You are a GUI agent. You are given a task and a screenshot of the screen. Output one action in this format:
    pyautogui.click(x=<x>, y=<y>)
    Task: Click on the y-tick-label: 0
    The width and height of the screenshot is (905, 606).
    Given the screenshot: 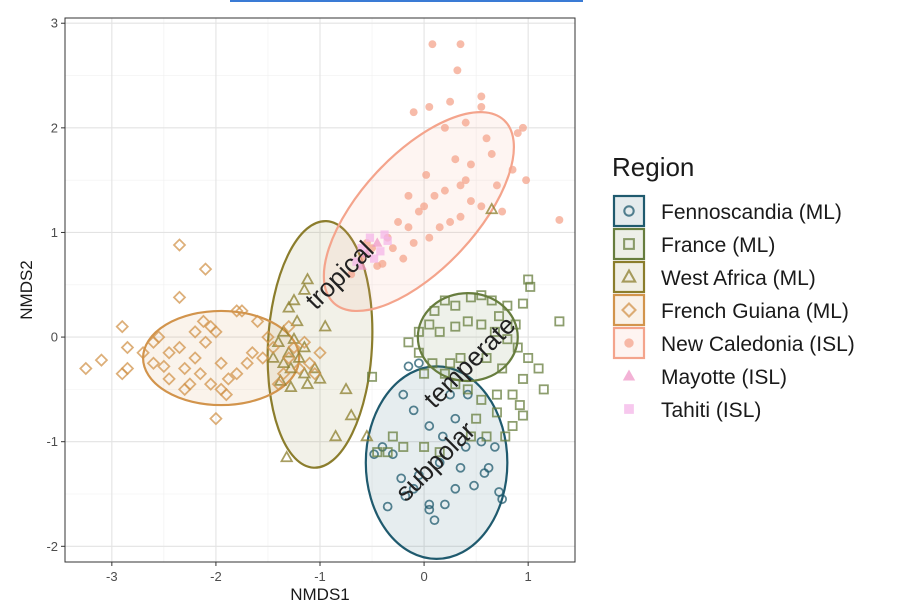 What is the action you would take?
    pyautogui.click(x=54, y=337)
    